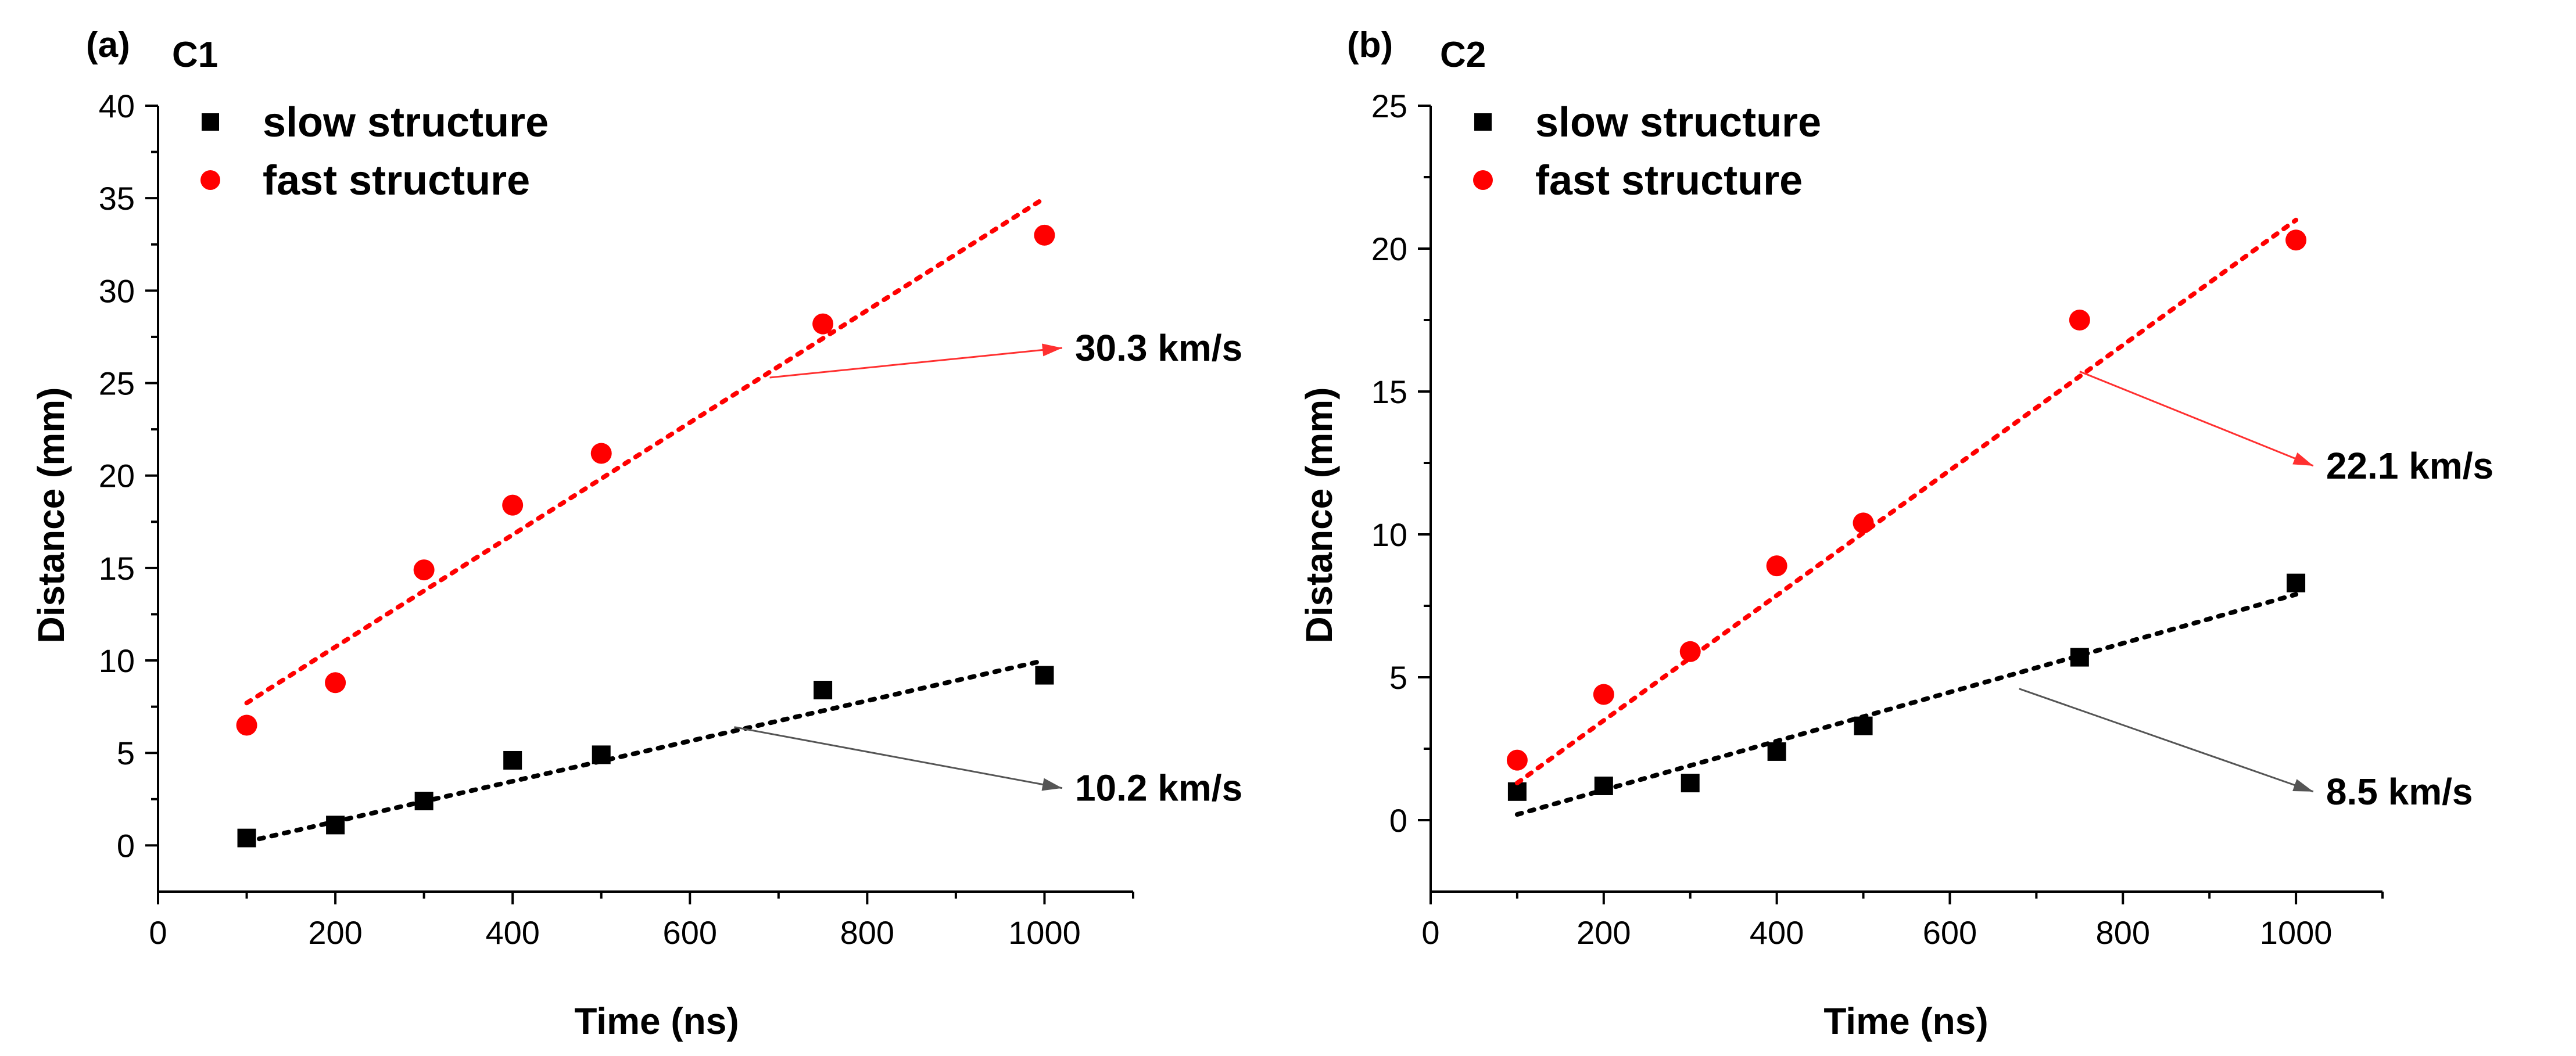 Image resolution: width=2576 pixels, height=1056 pixels. Describe the element at coordinates (2399, 792) in the screenshot. I see `rate-label: 8.5 km/s` at that location.